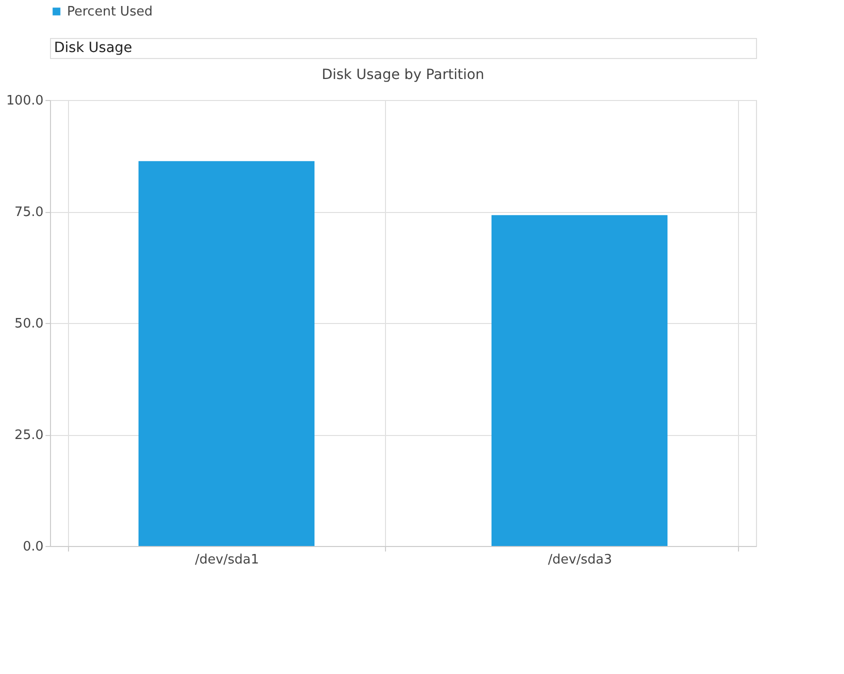 Image resolution: width=844 pixels, height=674 pixels. Describe the element at coordinates (33, 547) in the screenshot. I see `y-tick-label: 0.0` at that location.